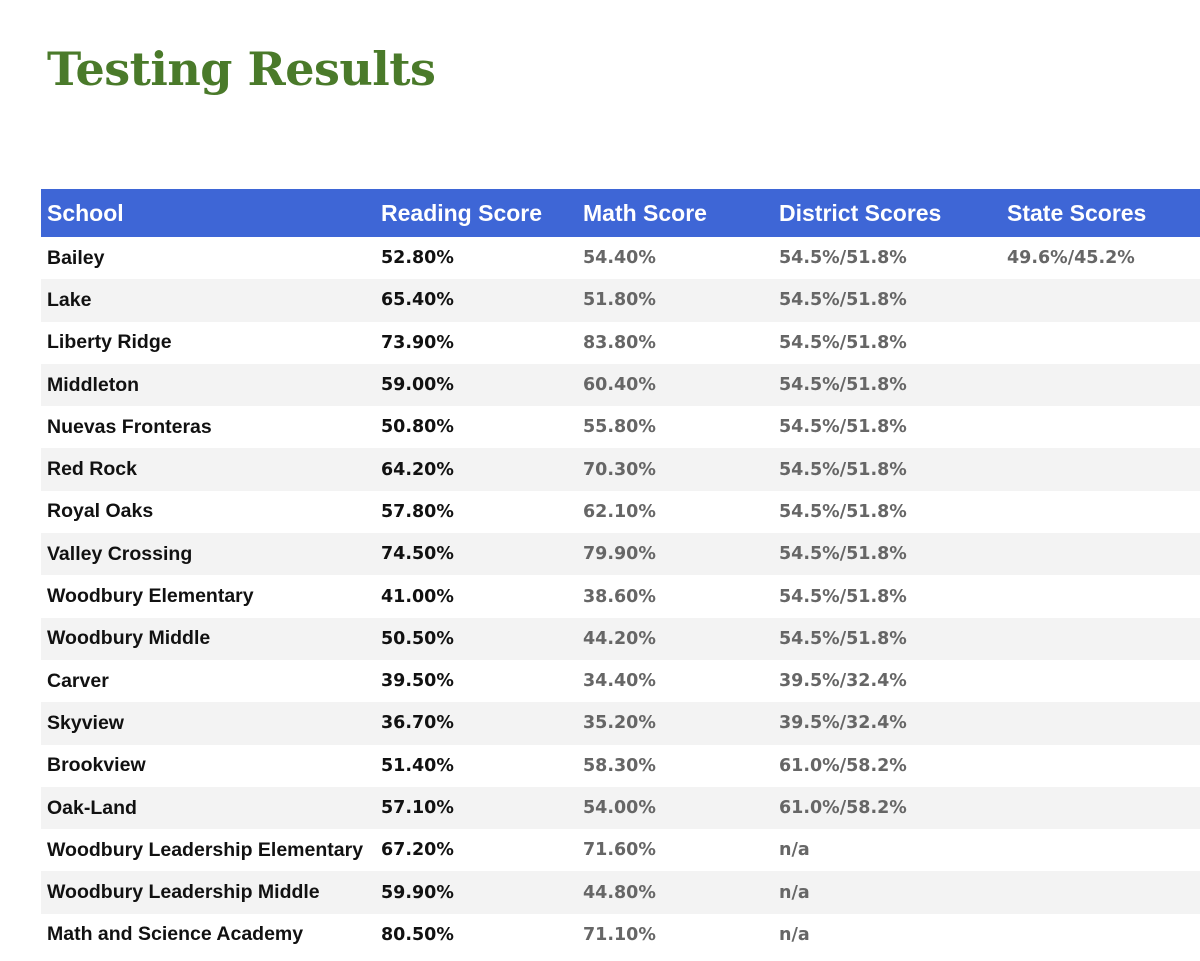 Image resolution: width=1200 pixels, height=961 pixels. Describe the element at coordinates (208, 638) in the screenshot. I see `school-name-cell: Woodbury Middle` at that location.